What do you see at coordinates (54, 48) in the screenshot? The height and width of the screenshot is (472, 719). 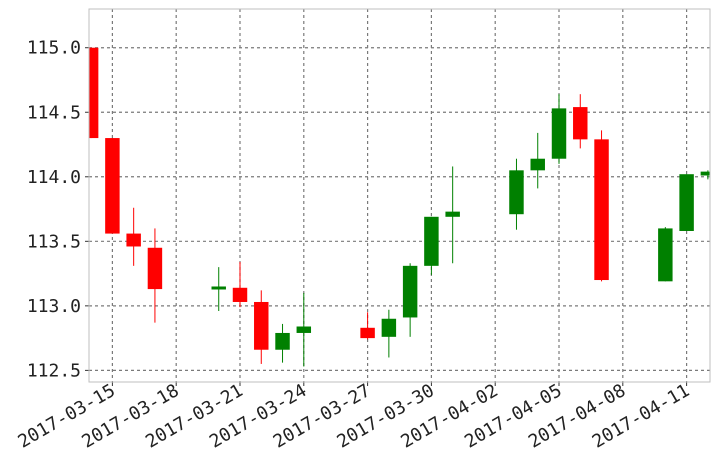 I see `y-tick-label: 115.0` at bounding box center [54, 48].